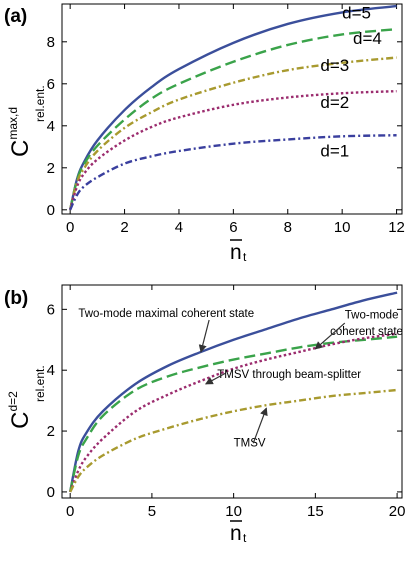 This screenshot has height=561, width=409. What do you see at coordinates (245, 538) in the screenshot?
I see `panel-b-xlabel-sub: t` at bounding box center [245, 538].